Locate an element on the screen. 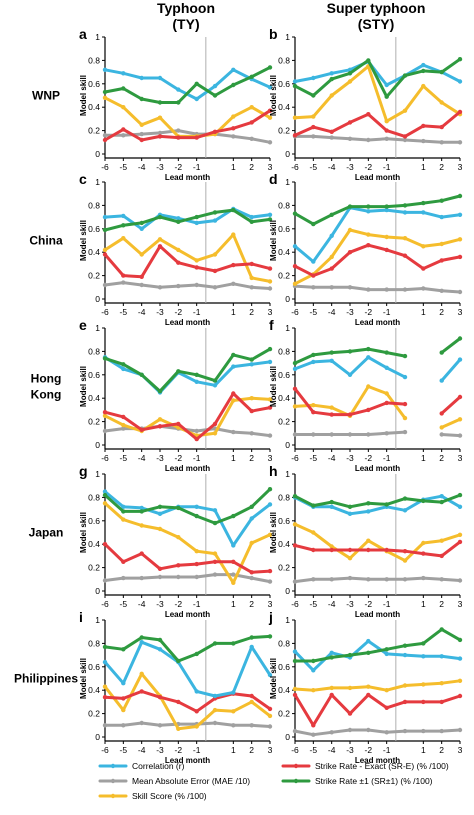 This screenshot has height=815, width=474. x-tick-label: -1 is located at coordinates (197, 312).